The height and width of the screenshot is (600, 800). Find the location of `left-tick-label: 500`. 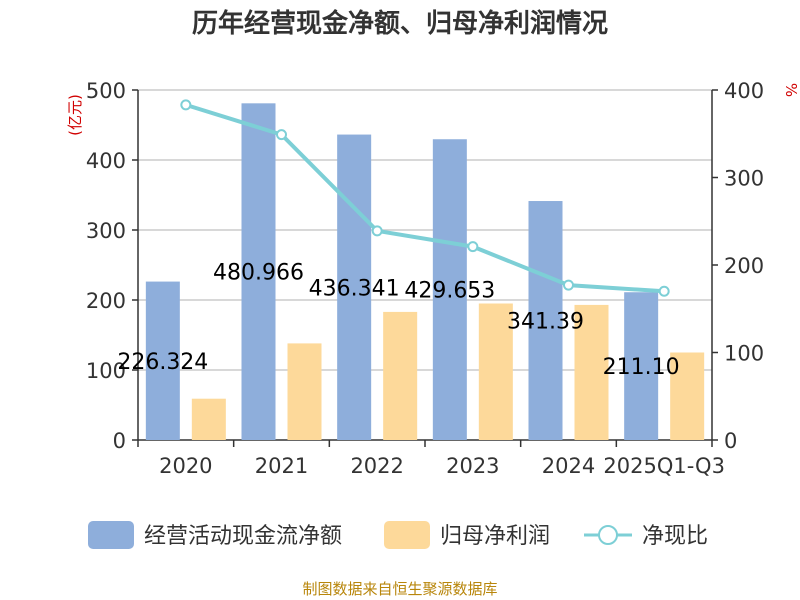

left-tick-label: 500 is located at coordinates (106, 91).